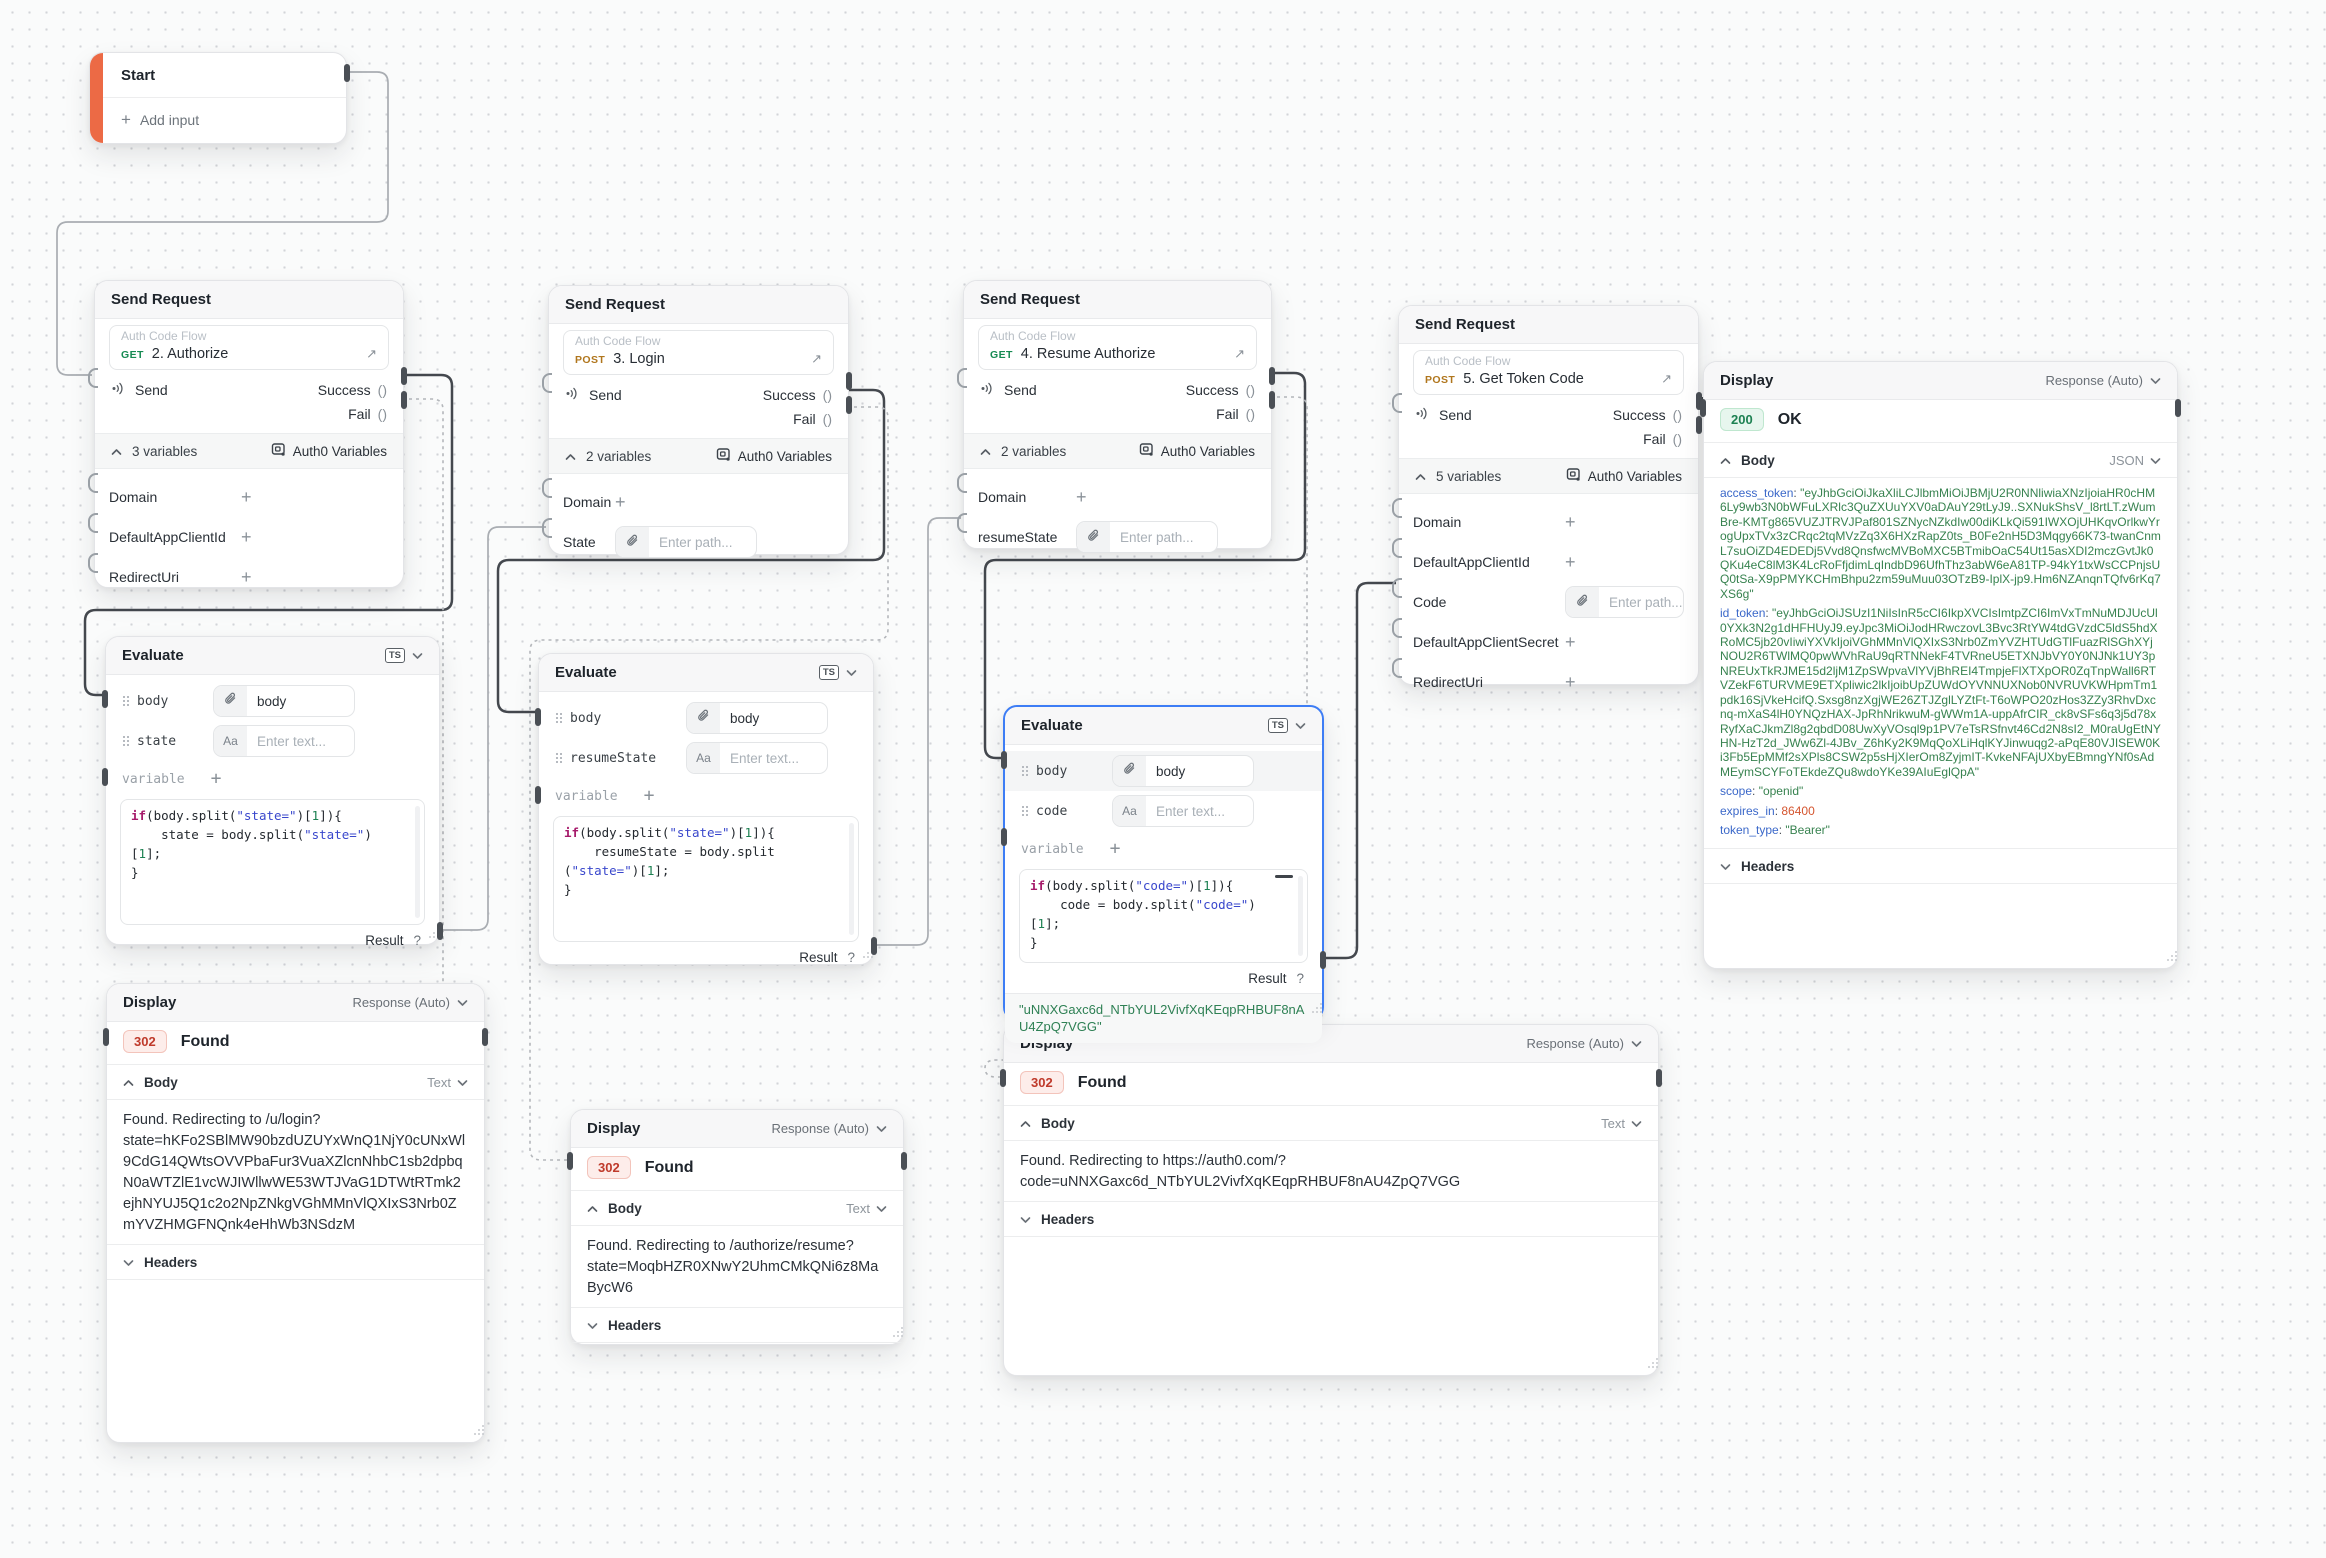  What do you see at coordinates (1117, 347) in the screenshot?
I see `request-selector: Auth Code Flow GET 4. Resume Authorize ↗` at bounding box center [1117, 347].